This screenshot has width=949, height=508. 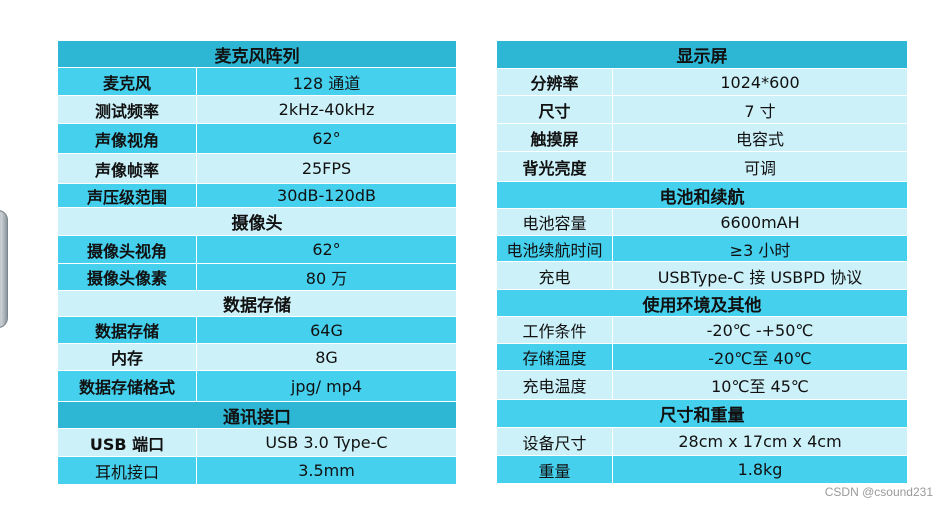 I want to click on row-label: 摄像头像素, so click(x=127, y=277).